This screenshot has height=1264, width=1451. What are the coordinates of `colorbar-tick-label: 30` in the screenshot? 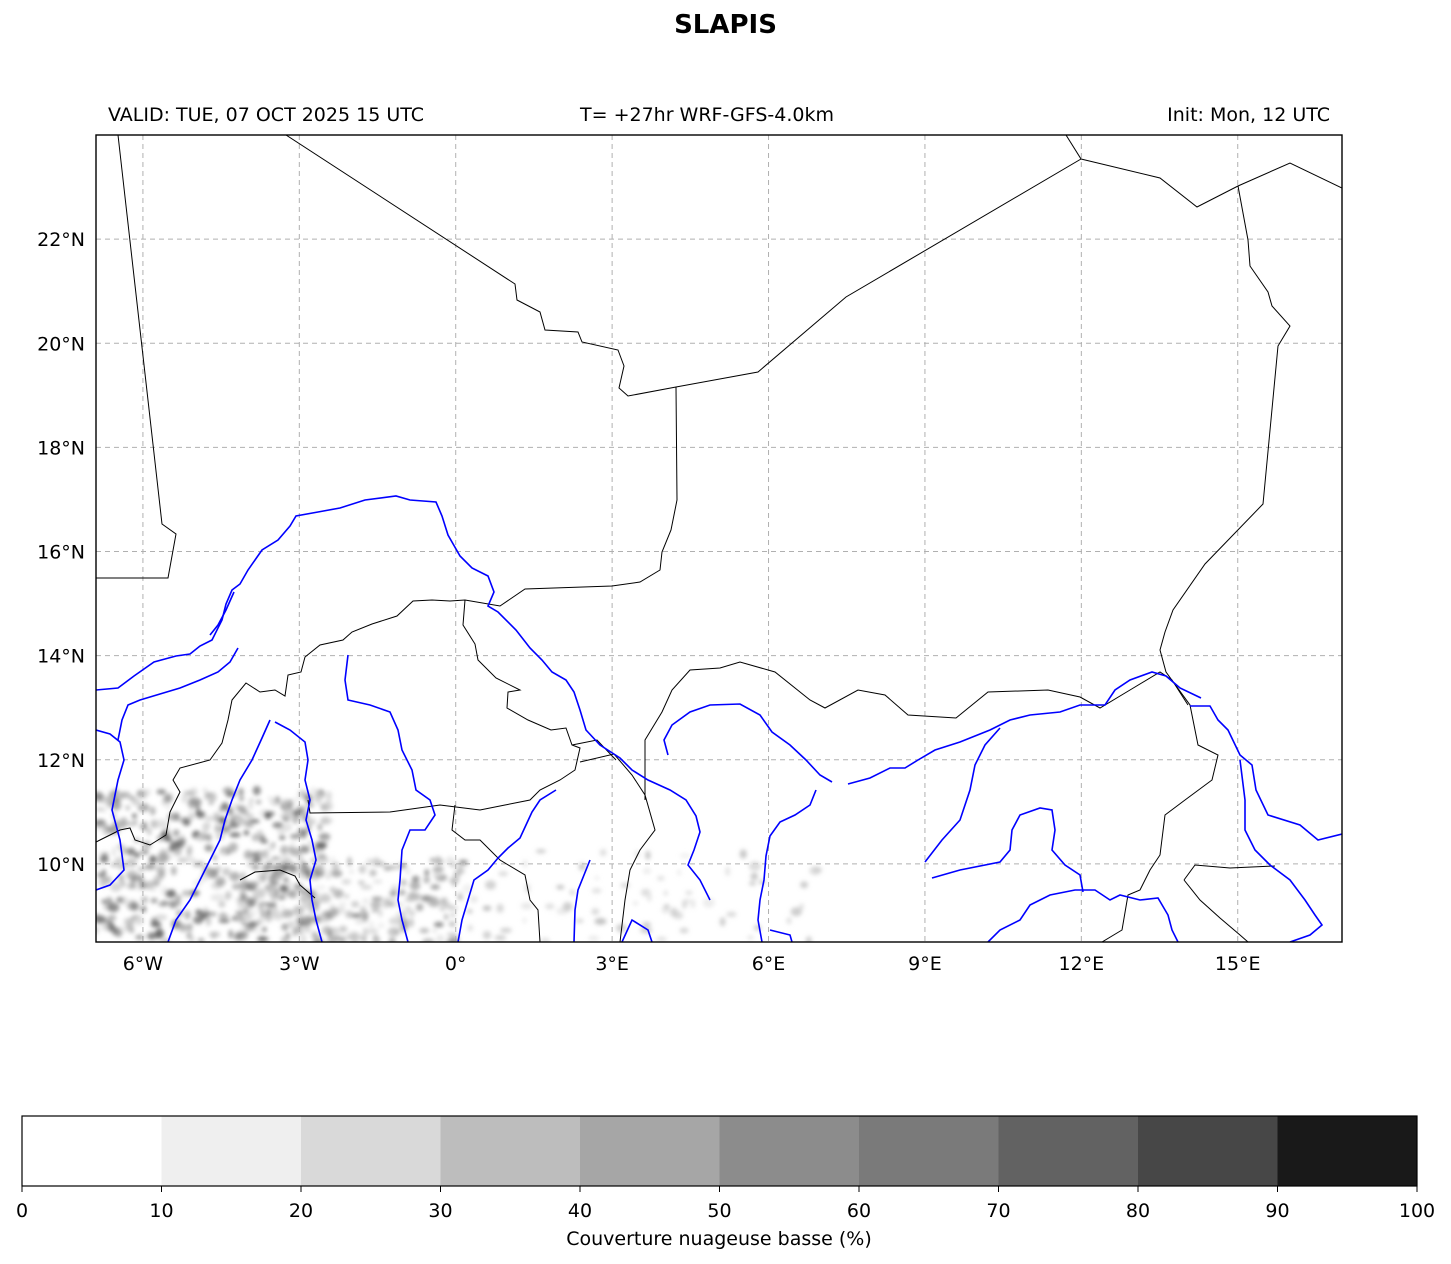 It's located at (440, 1211).